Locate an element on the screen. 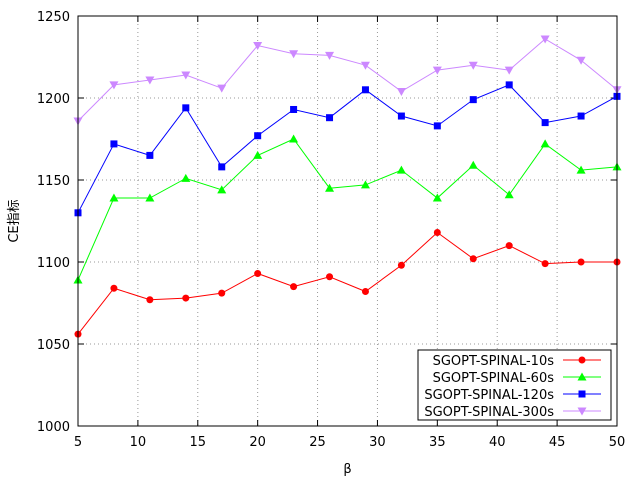 The width and height of the screenshot is (640, 480). x-tick-label: 30 is located at coordinates (377, 442).